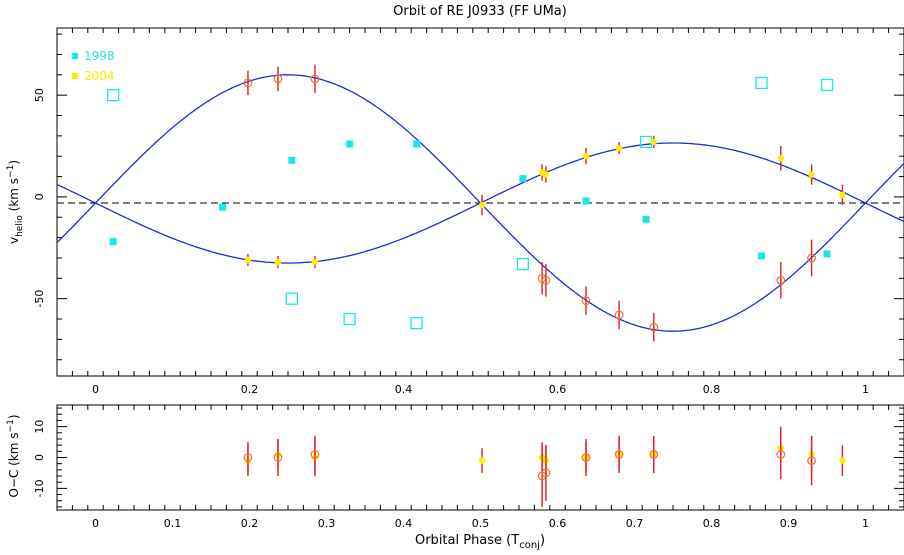 The height and width of the screenshot is (555, 904). I want to click on y-tick-label: -50, so click(39, 299).